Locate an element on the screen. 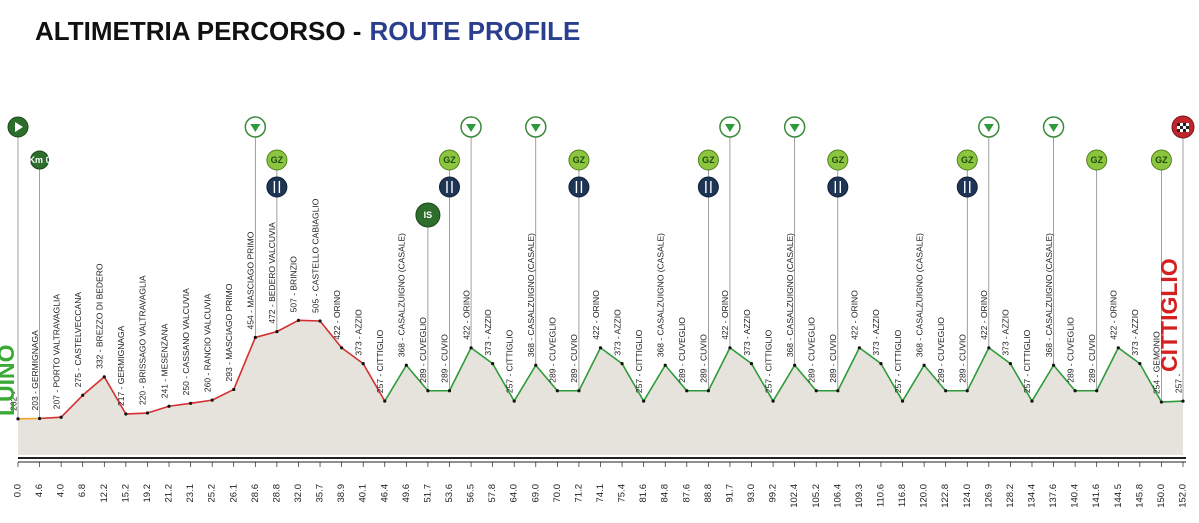 The height and width of the screenshot is (523, 1199). km-label: 46.4 is located at coordinates (384, 493).